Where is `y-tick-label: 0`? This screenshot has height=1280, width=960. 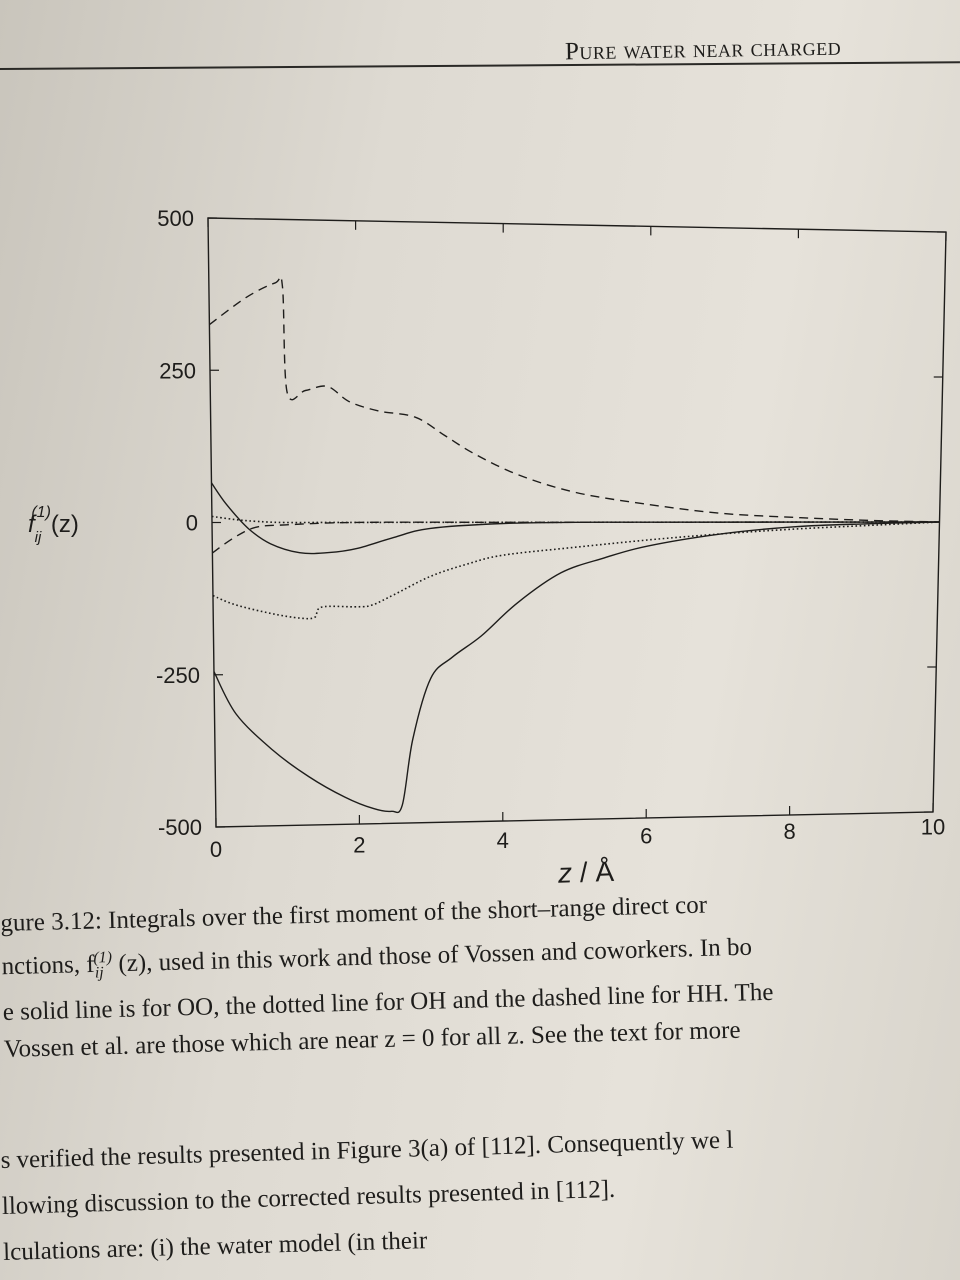 y-tick-label: 0 is located at coordinates (192, 523).